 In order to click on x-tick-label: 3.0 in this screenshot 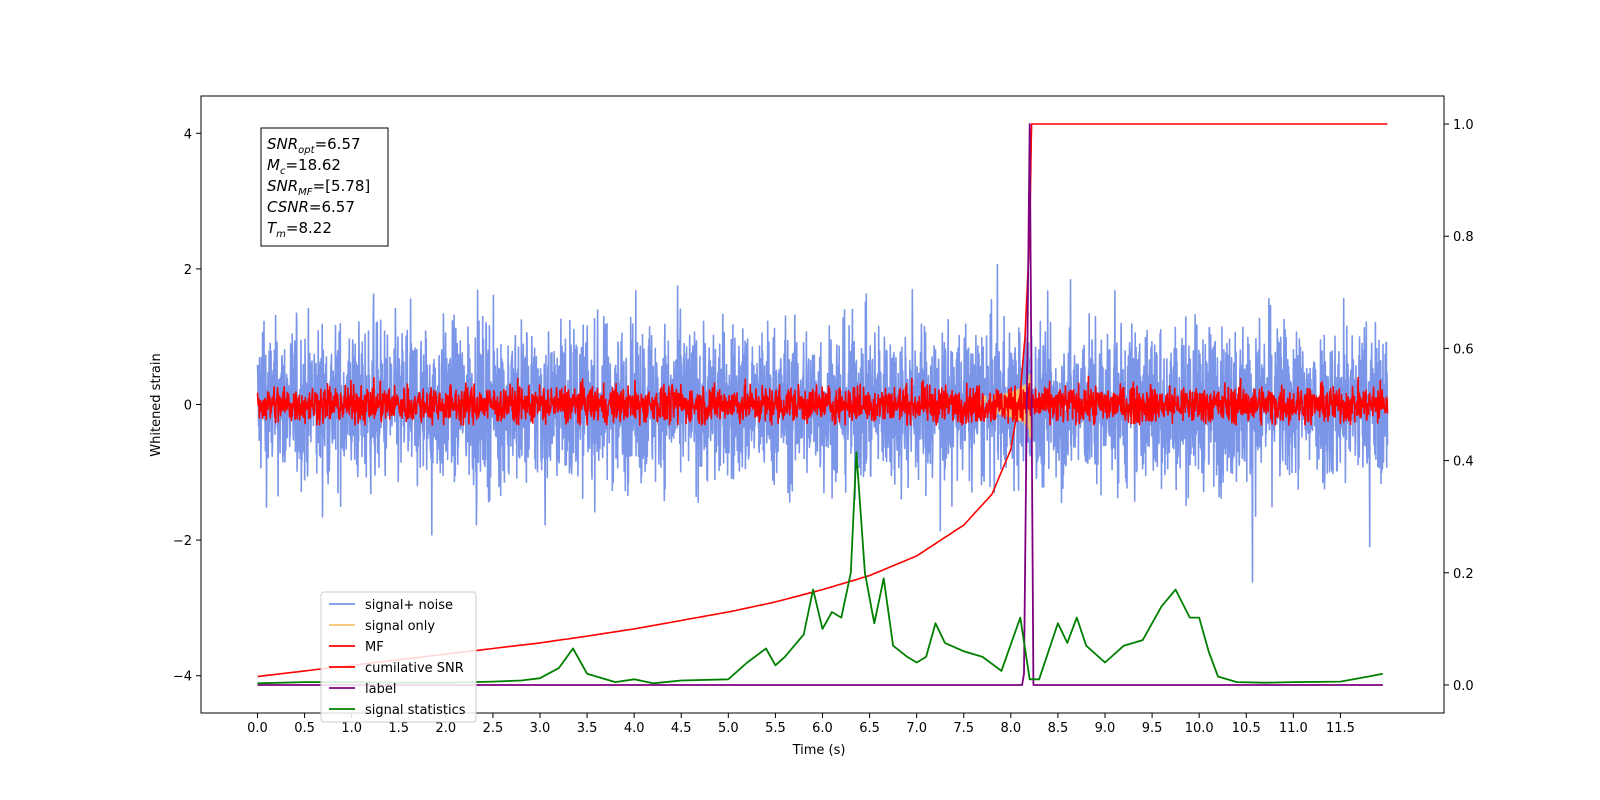, I will do `click(540, 728)`.